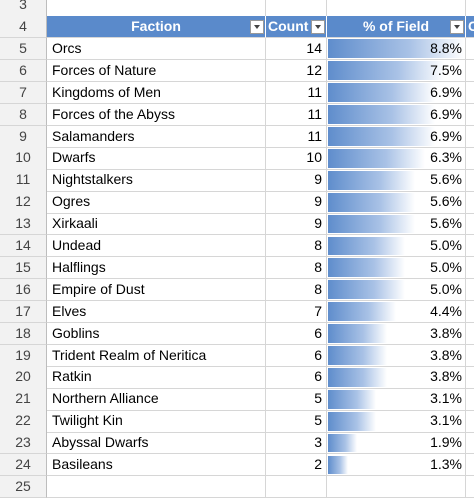  Describe the element at coordinates (446, 47) in the screenshot. I see `percent: 8.8%` at that location.